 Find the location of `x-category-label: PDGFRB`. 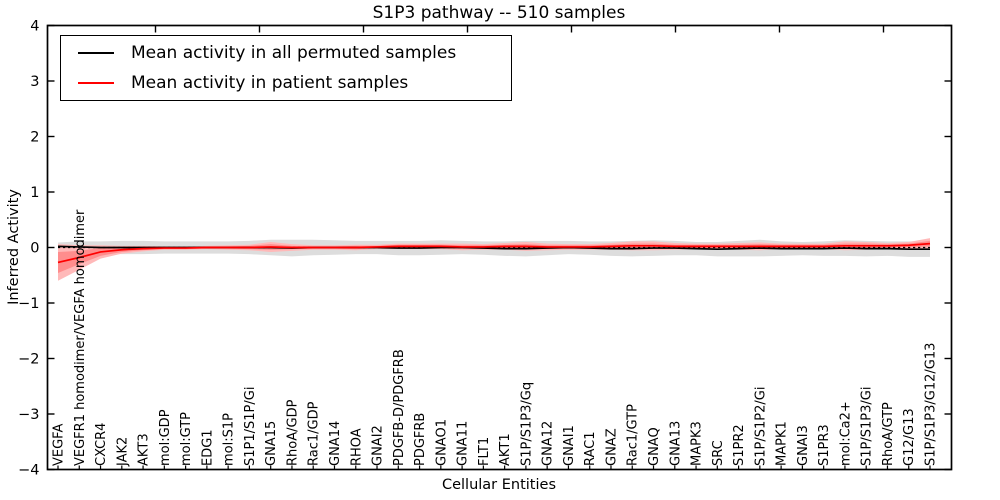

x-category-label: PDGFRB is located at coordinates (420, 439).